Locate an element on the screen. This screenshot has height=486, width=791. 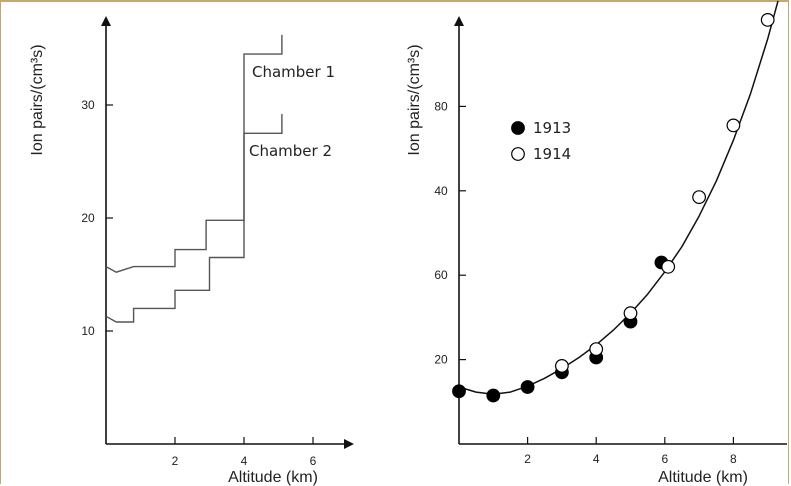
chamber-1-line is located at coordinates (194, 153).